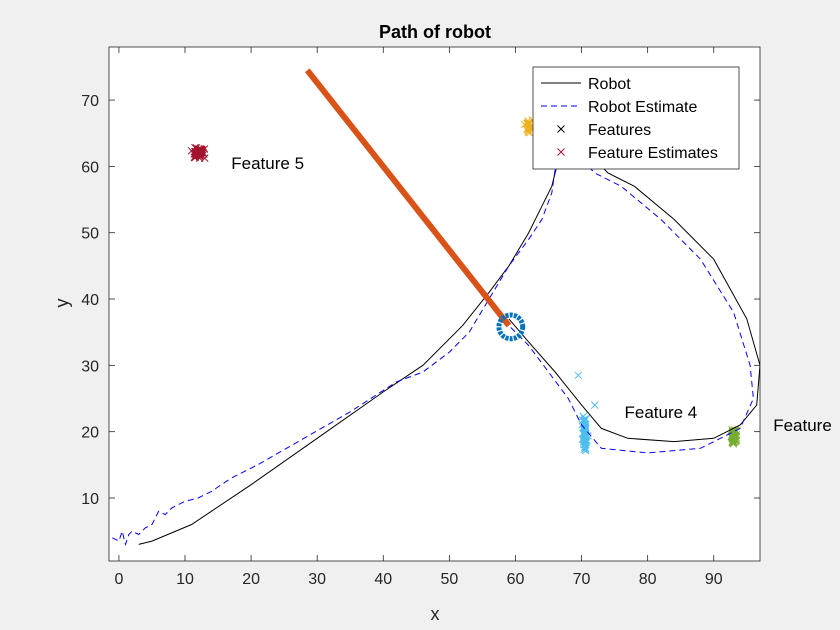 This screenshot has width=840, height=630. I want to click on x-axis-label: x, so click(435, 614).